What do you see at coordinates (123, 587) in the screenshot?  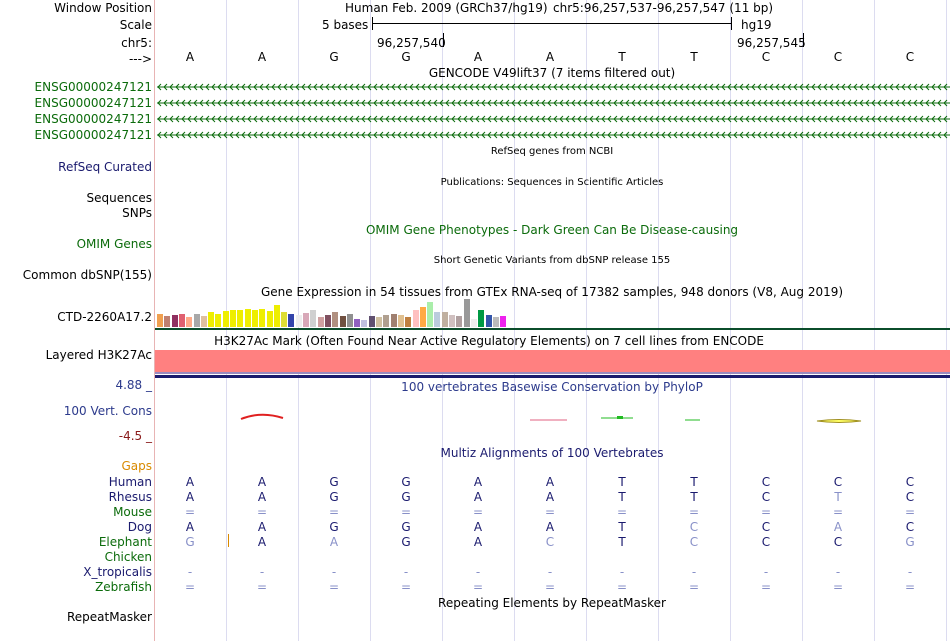 I see `species-label: Zebrafish` at bounding box center [123, 587].